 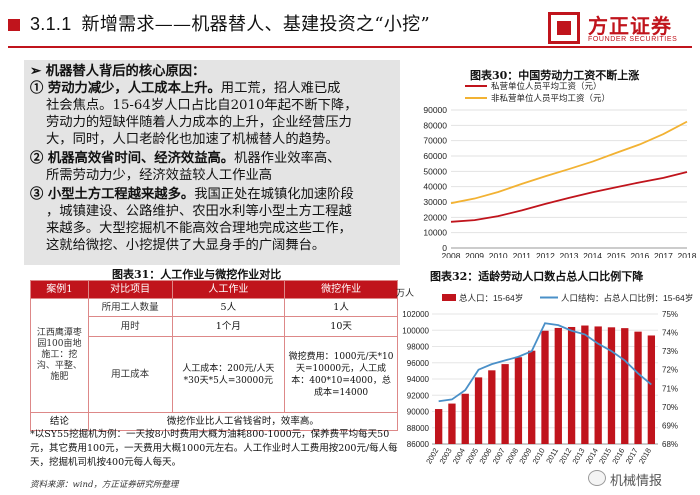 What do you see at coordinates (597, 478) in the screenshot?
I see `wechat-icon` at bounding box center [597, 478].